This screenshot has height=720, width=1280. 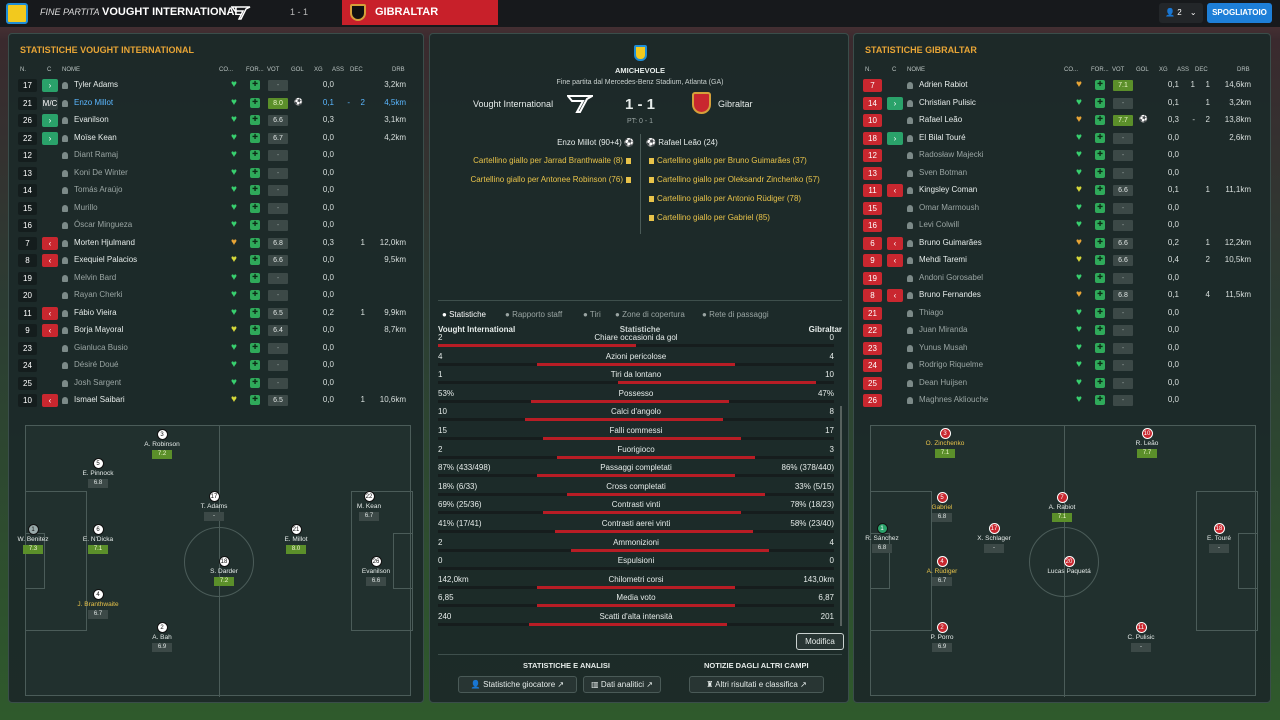 What do you see at coordinates (942, 137) in the screenshot?
I see `player-name: El Bilal Touré` at bounding box center [942, 137].